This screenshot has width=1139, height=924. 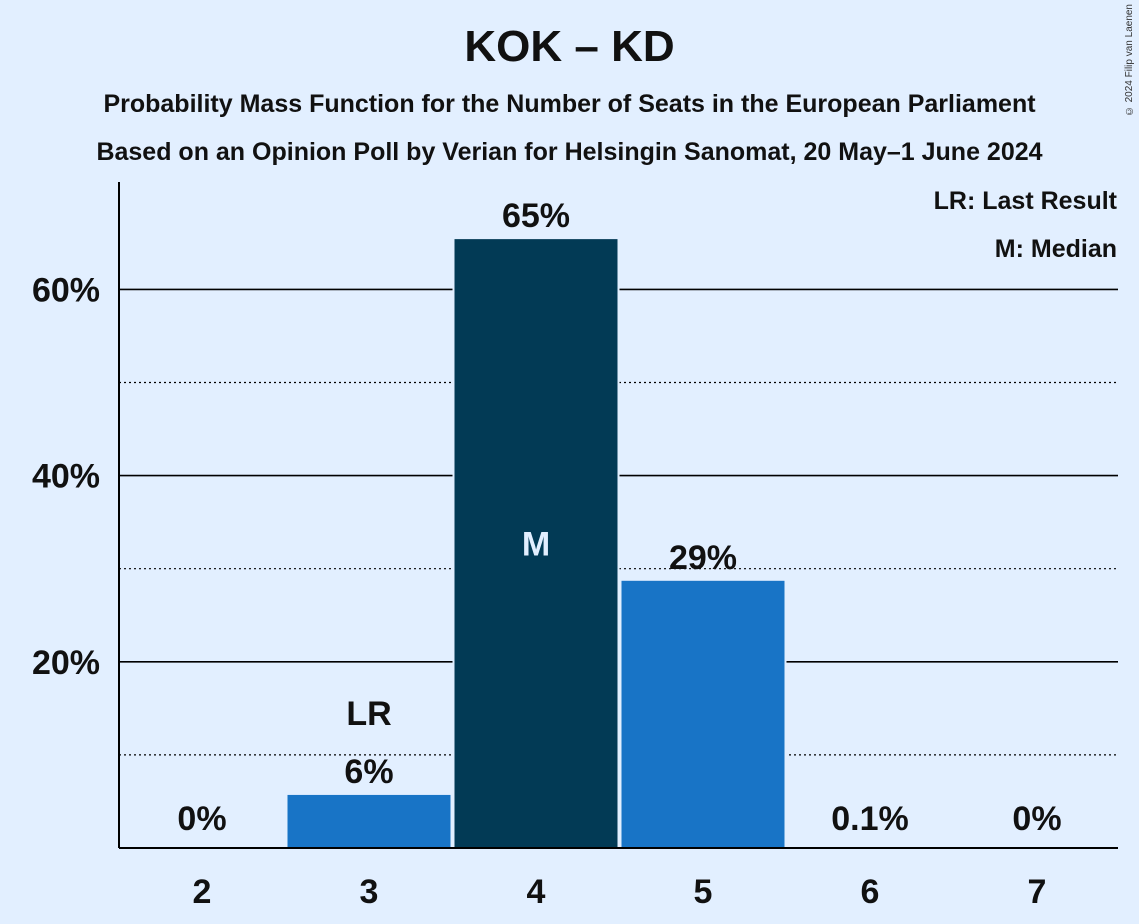 What do you see at coordinates (536, 892) in the screenshot?
I see `x-tick-label: 4` at bounding box center [536, 892].